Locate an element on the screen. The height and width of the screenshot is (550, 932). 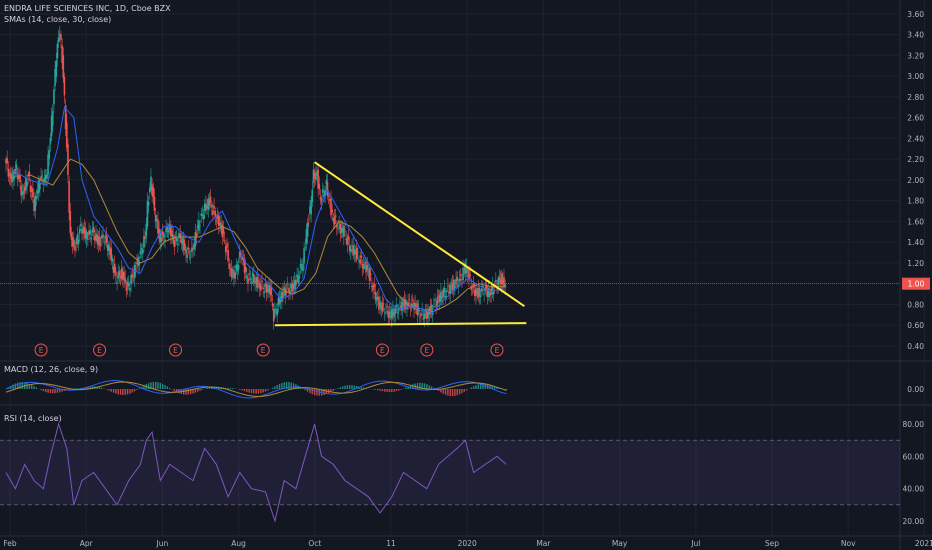
time-tick-label: Nov is located at coordinates (848, 543).